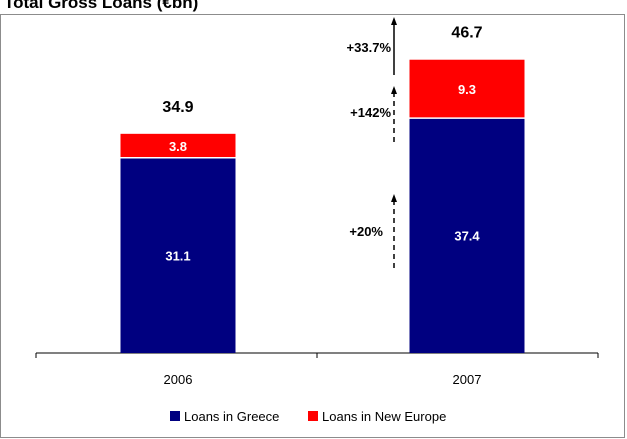 This screenshot has width=627, height=439. I want to click on bar-greece-2006, so click(178, 255).